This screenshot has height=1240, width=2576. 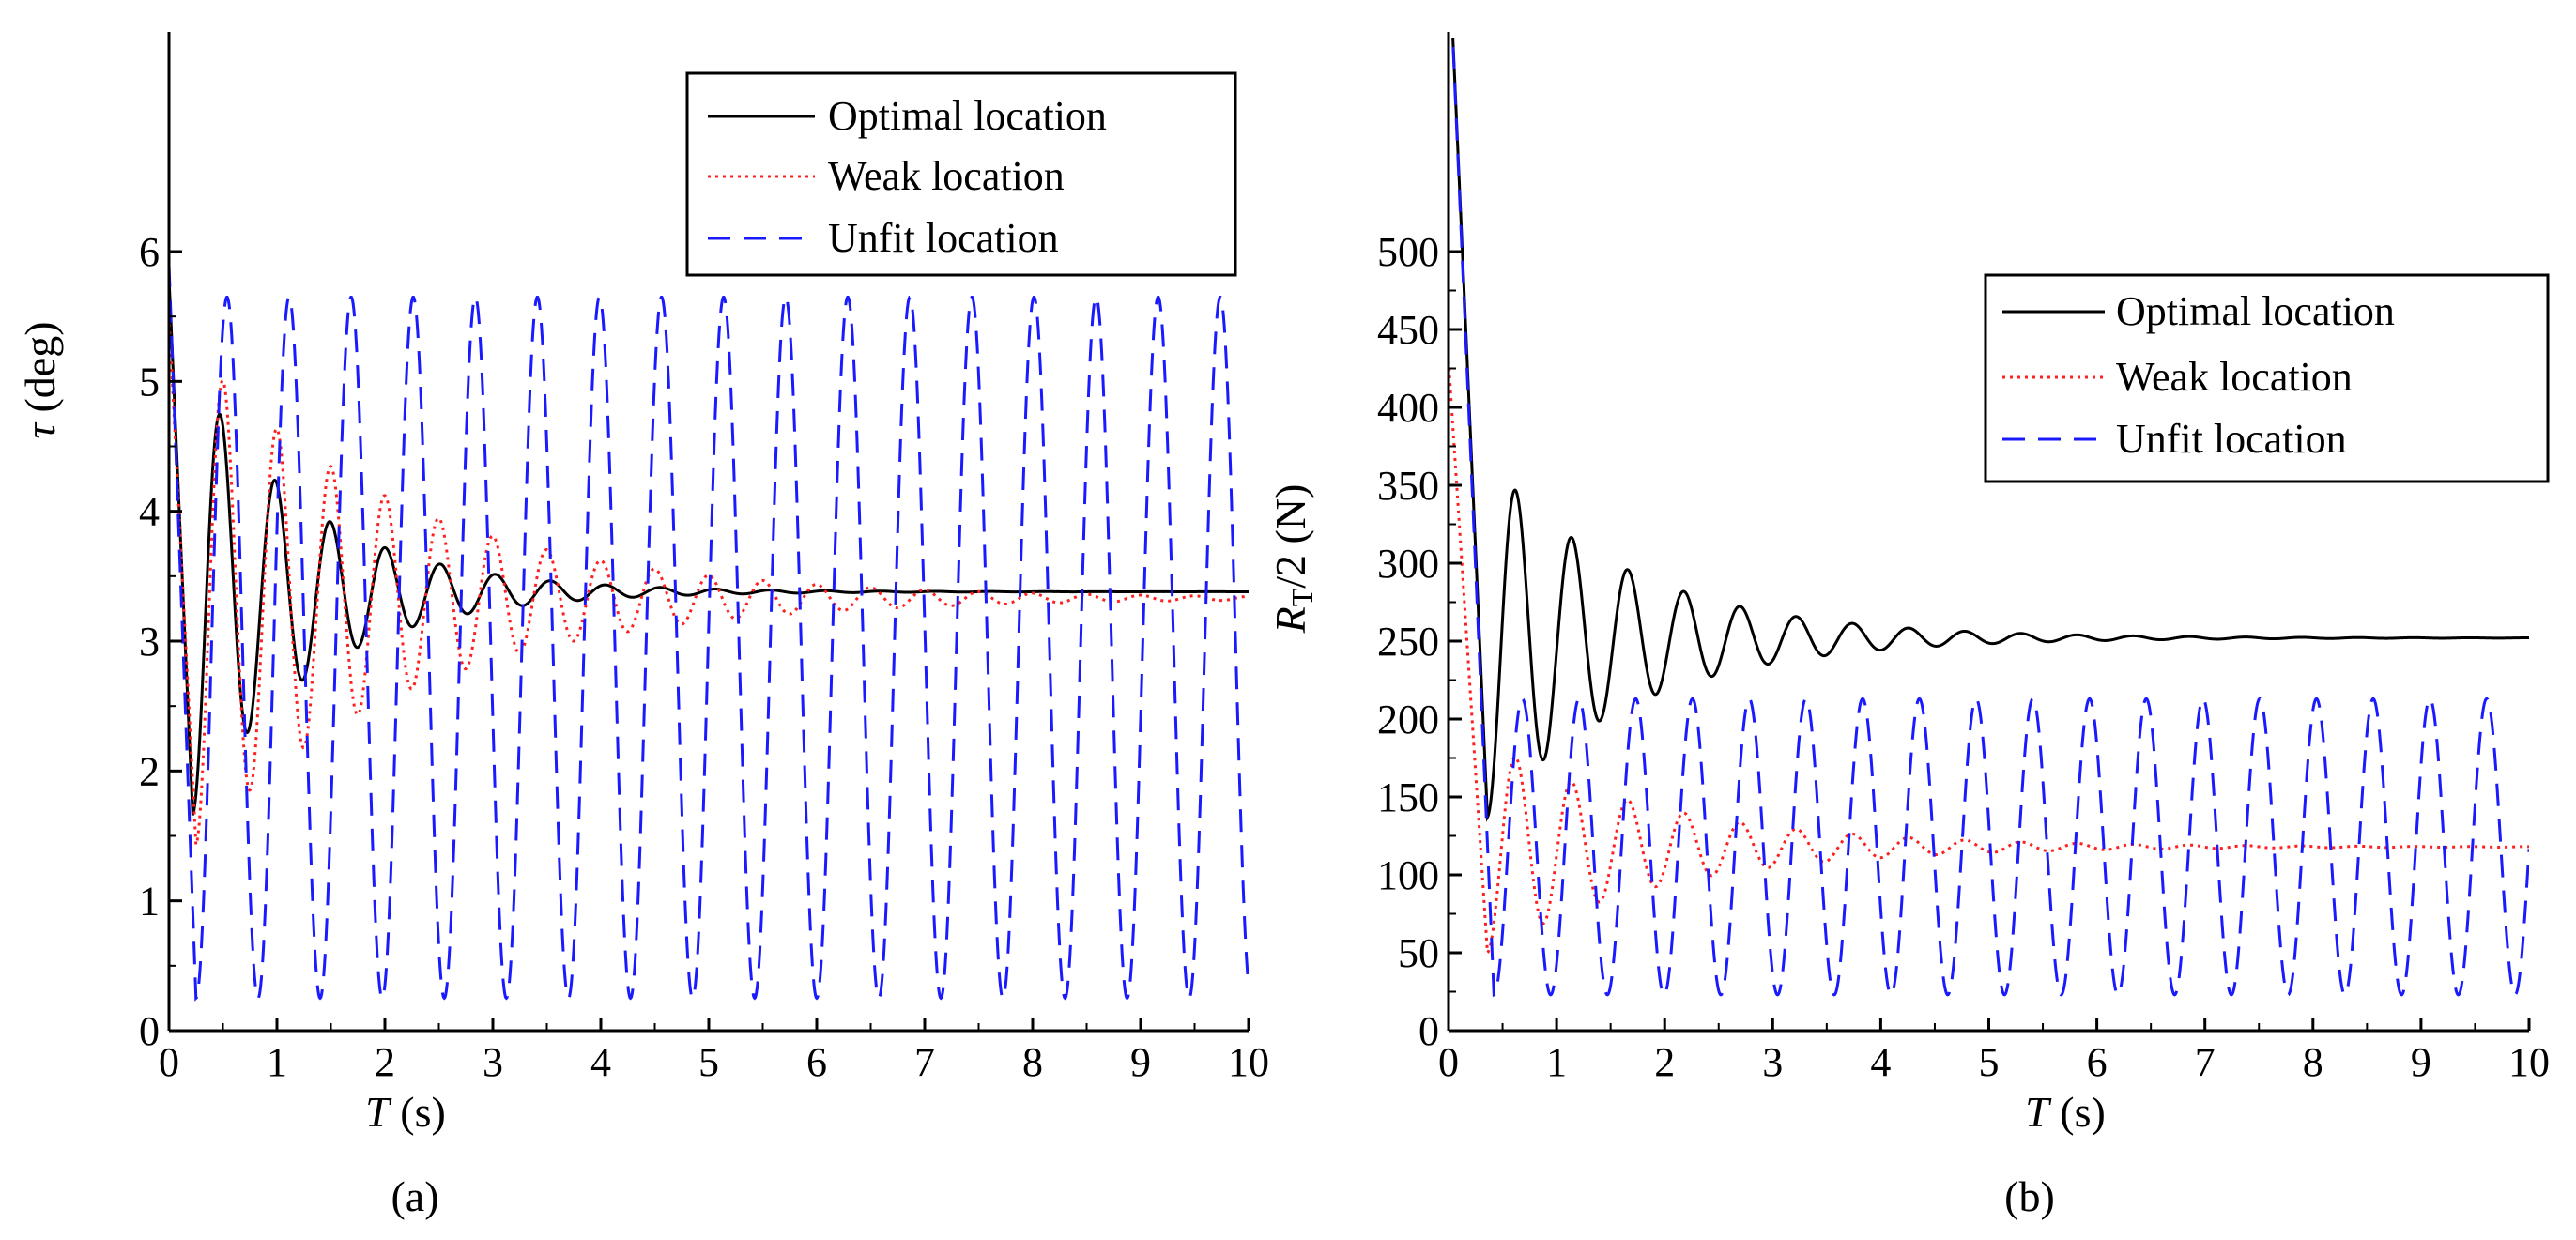 I want to click on x-axis-symbol-b: T, so click(x=2038, y=1112).